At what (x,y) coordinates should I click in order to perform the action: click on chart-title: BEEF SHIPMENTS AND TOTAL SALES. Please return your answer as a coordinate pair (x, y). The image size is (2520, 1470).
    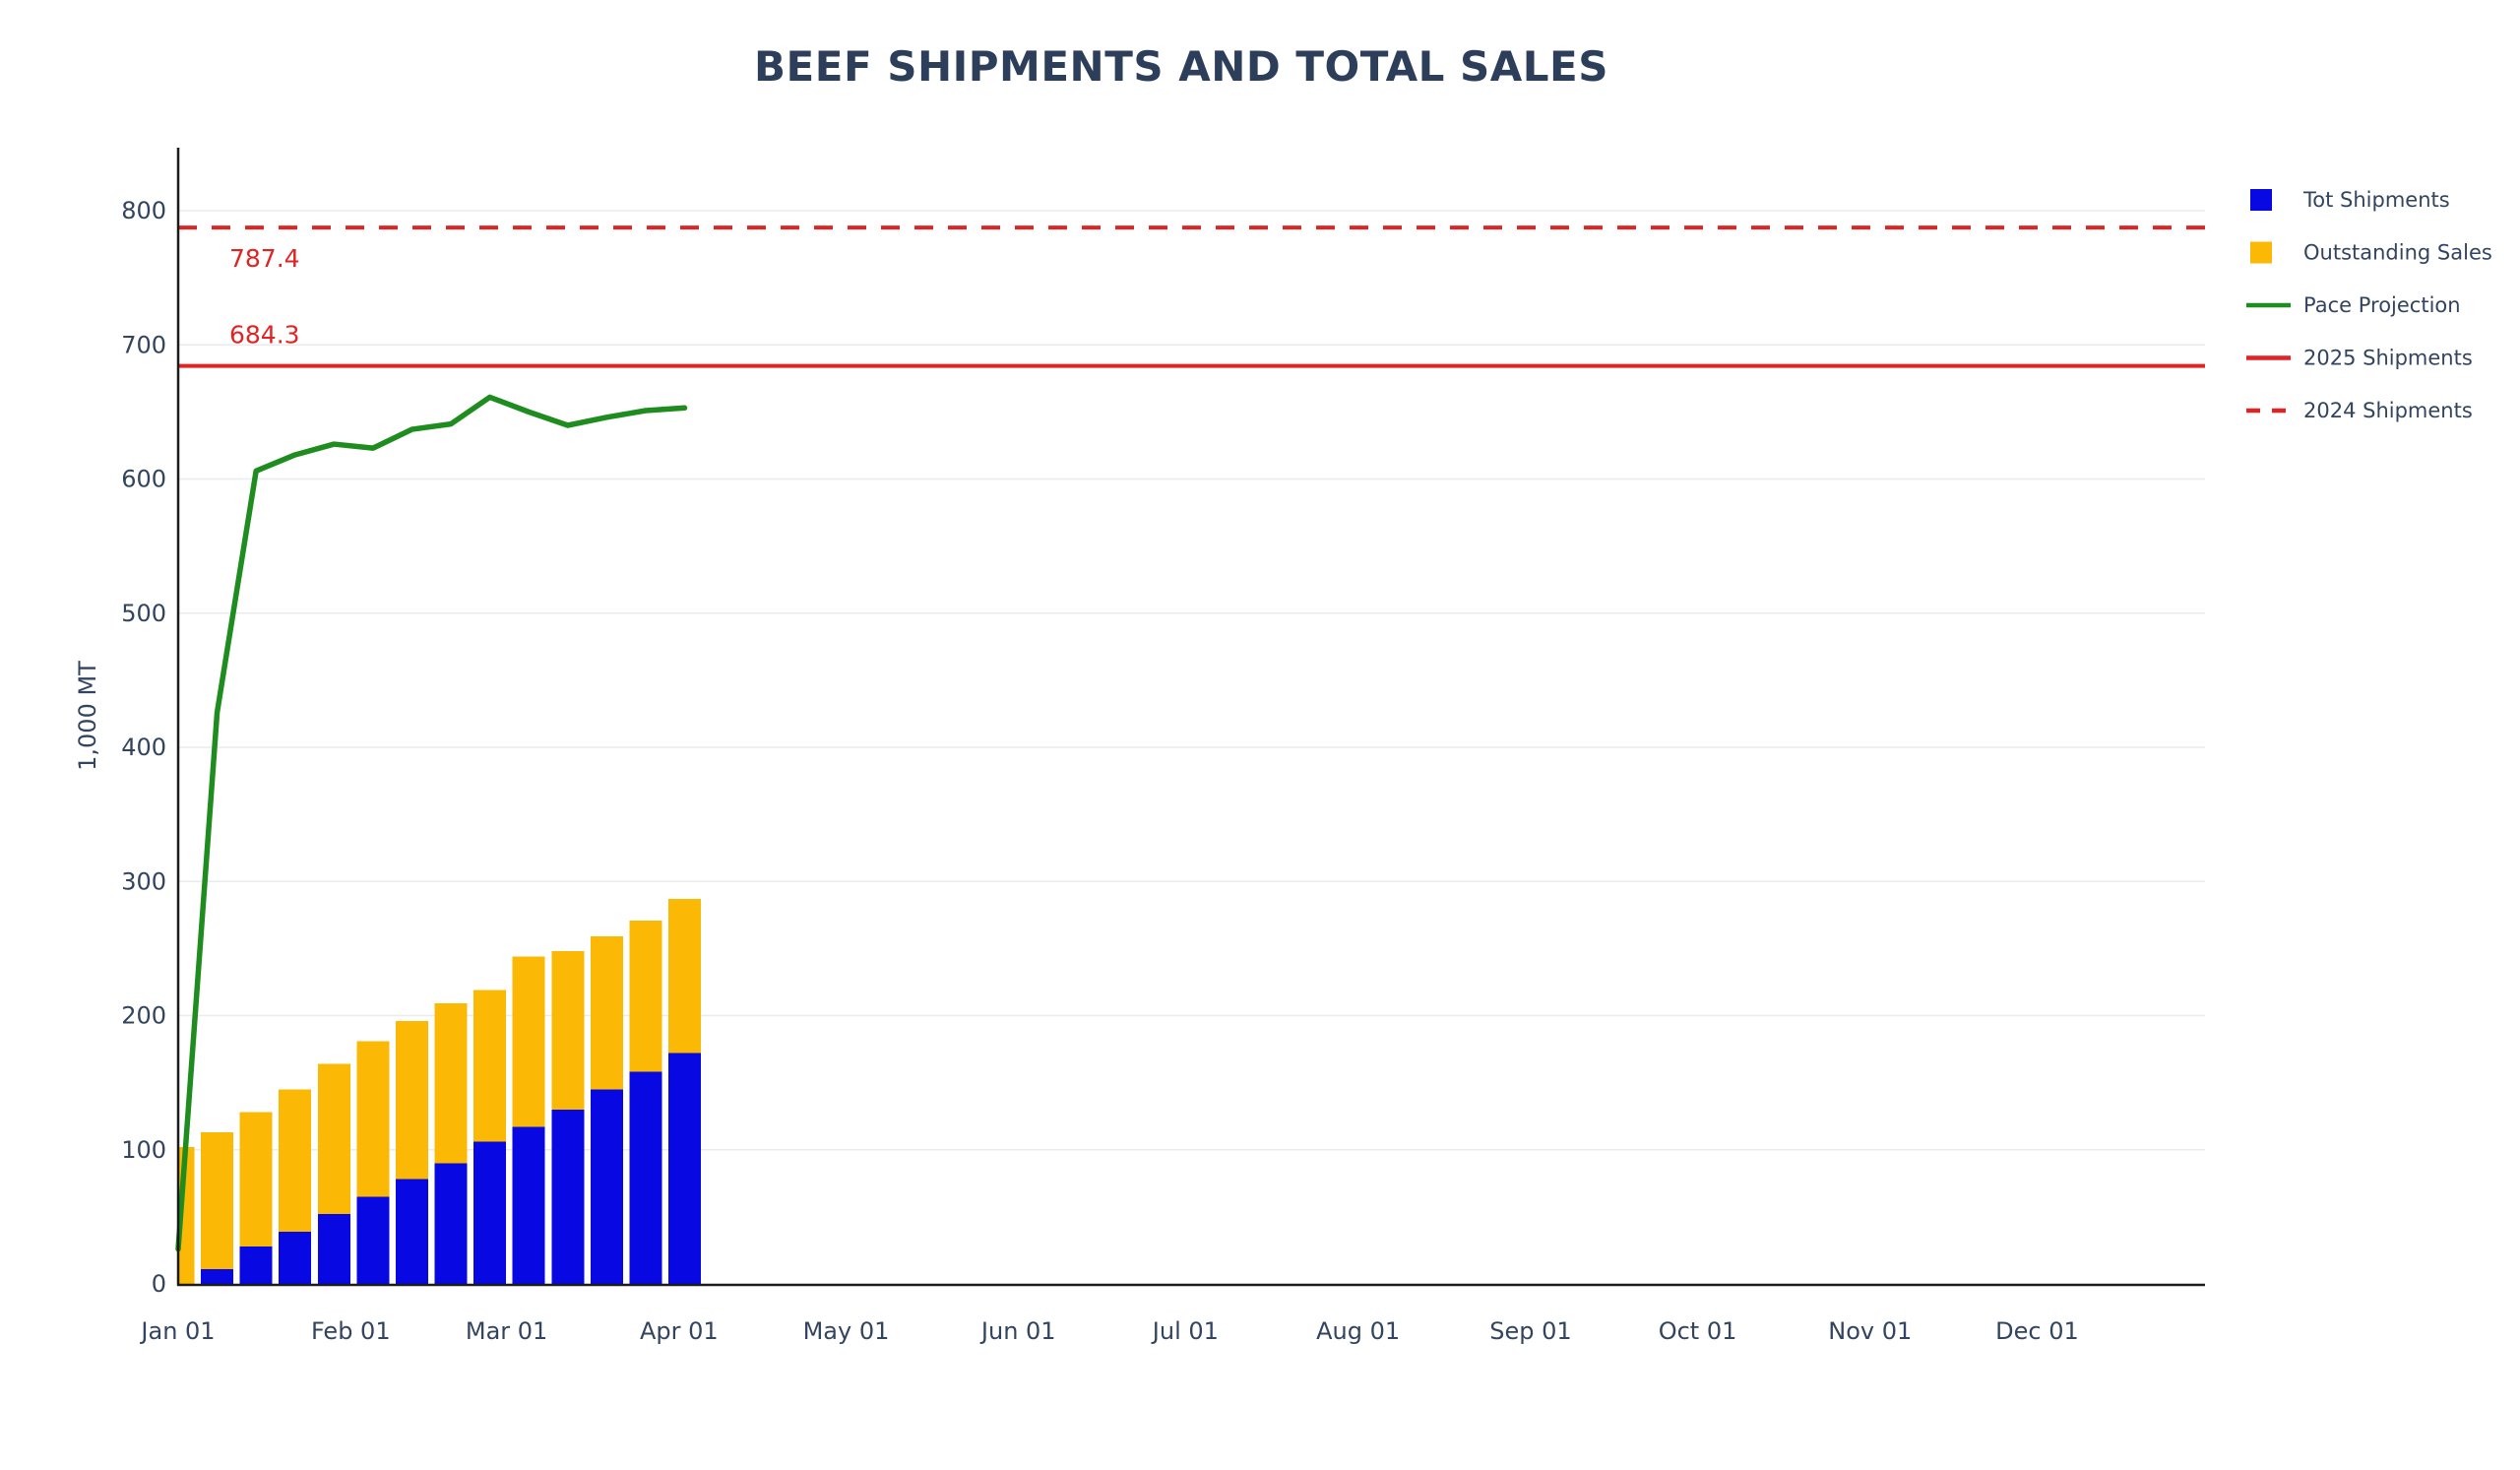
    Looking at the image, I should click on (1181, 66).